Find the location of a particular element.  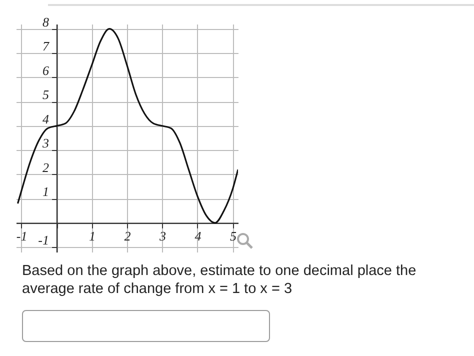

x-tick-label: 2 is located at coordinates (128, 236).